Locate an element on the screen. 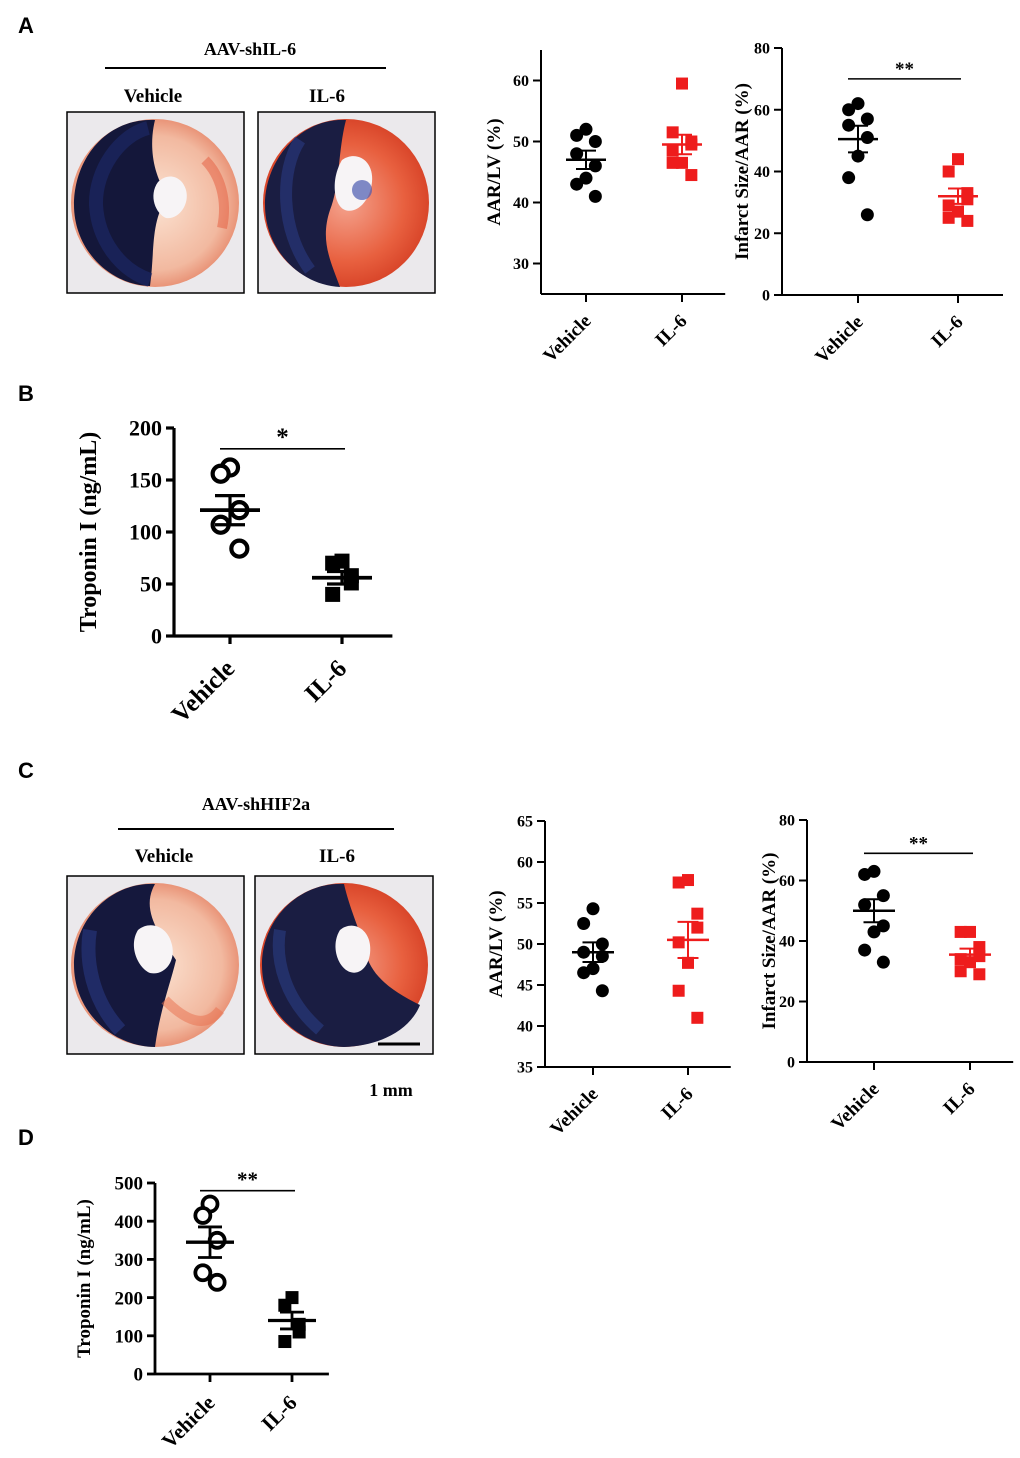  panel-c-image-label-il6: IL-6 is located at coordinates (337, 856).